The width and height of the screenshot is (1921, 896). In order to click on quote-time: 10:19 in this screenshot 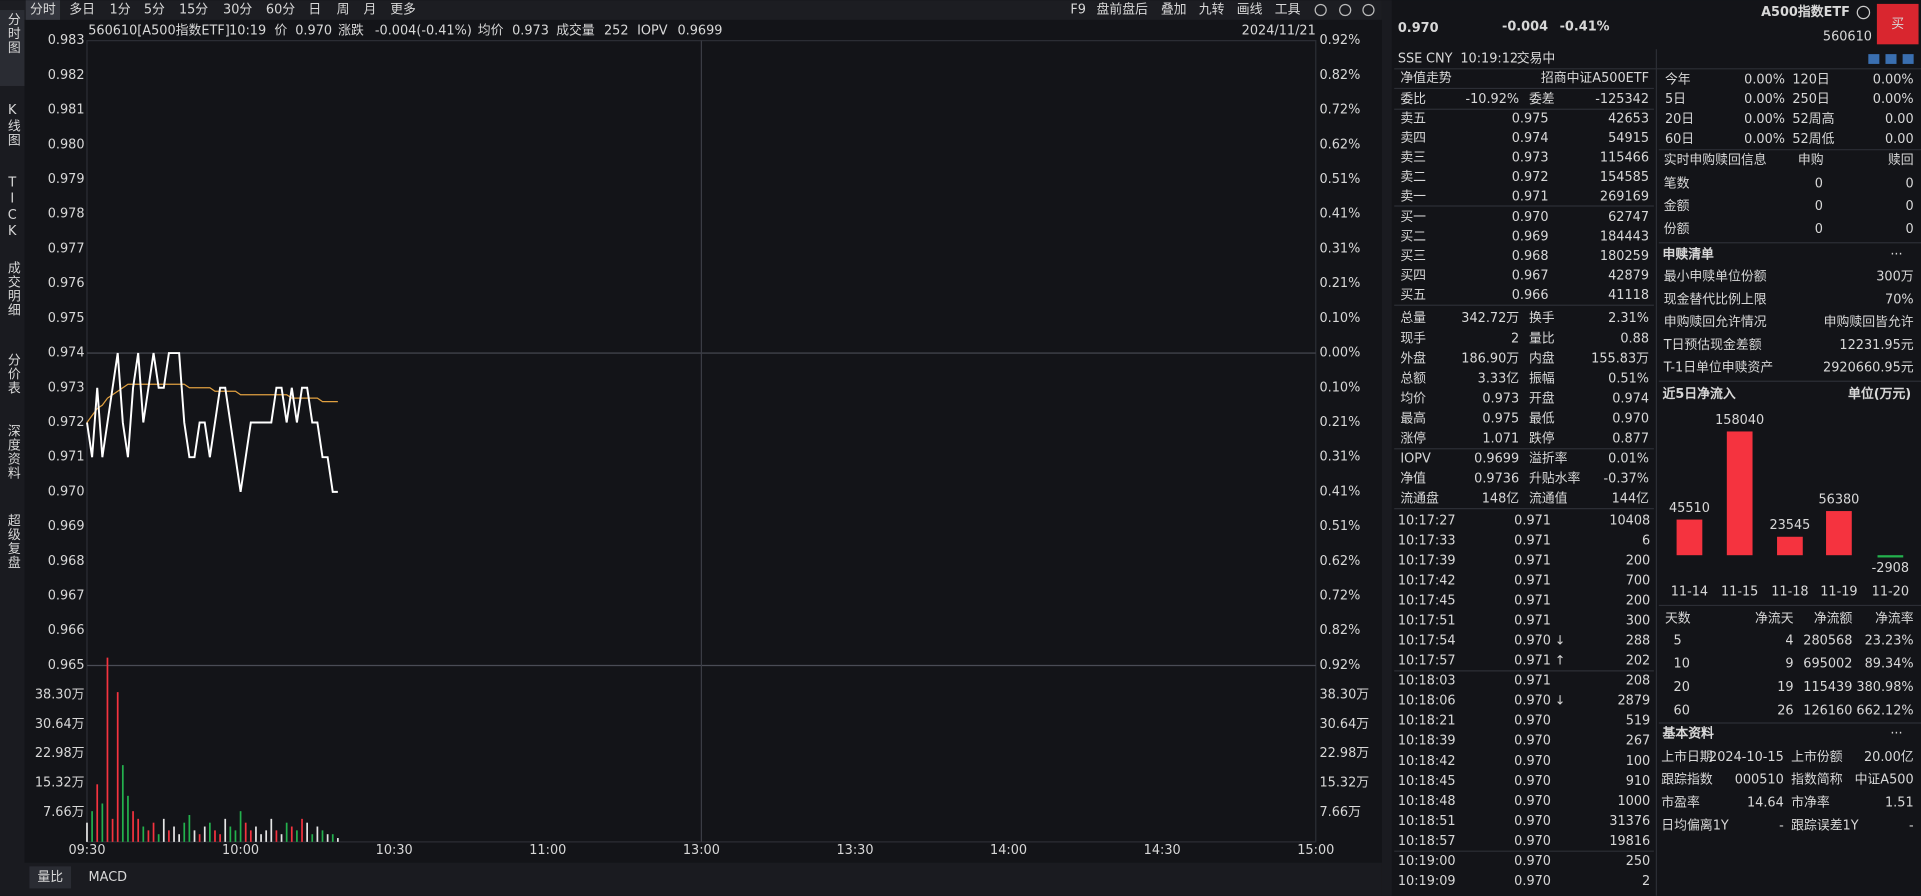, I will do `click(247, 30)`.